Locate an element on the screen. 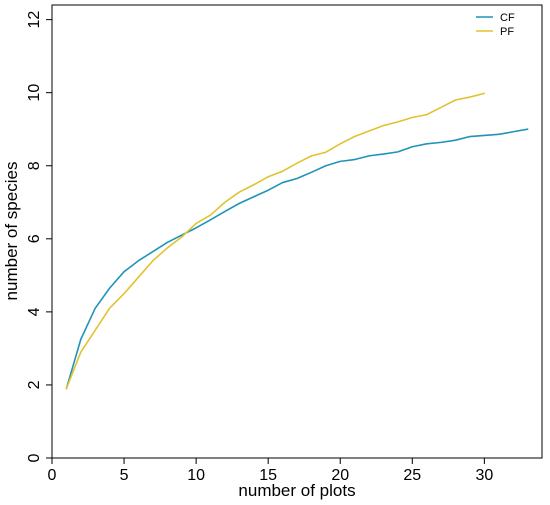 The image size is (550, 505). y-tick-label: 8 is located at coordinates (34, 165).